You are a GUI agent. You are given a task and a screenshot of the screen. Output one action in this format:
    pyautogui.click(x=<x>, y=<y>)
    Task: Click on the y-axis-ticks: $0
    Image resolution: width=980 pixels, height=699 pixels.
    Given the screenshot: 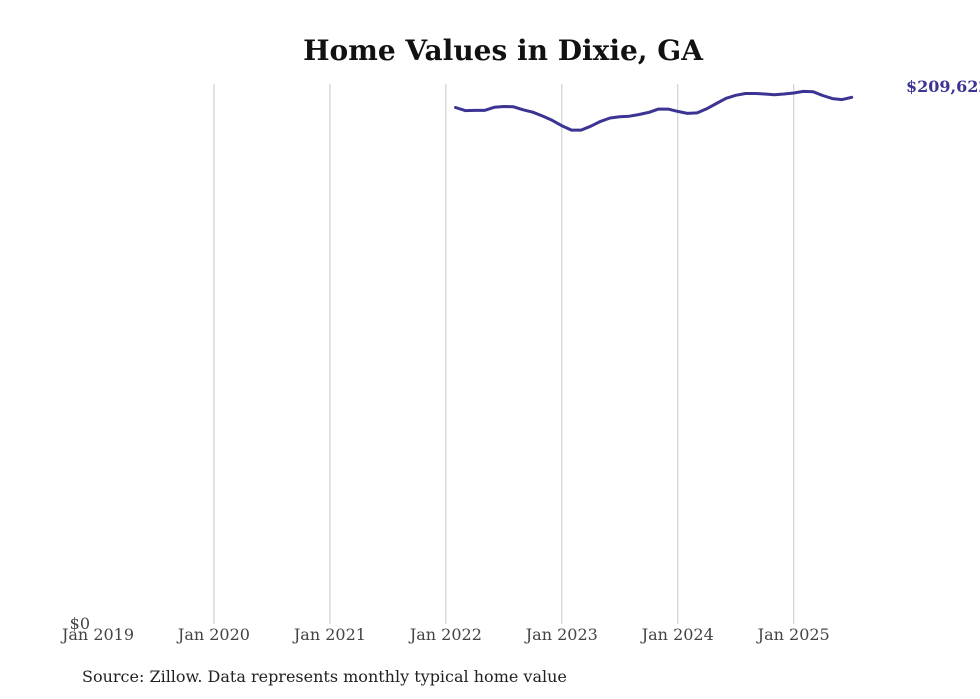 What is the action you would take?
    pyautogui.click(x=80, y=623)
    